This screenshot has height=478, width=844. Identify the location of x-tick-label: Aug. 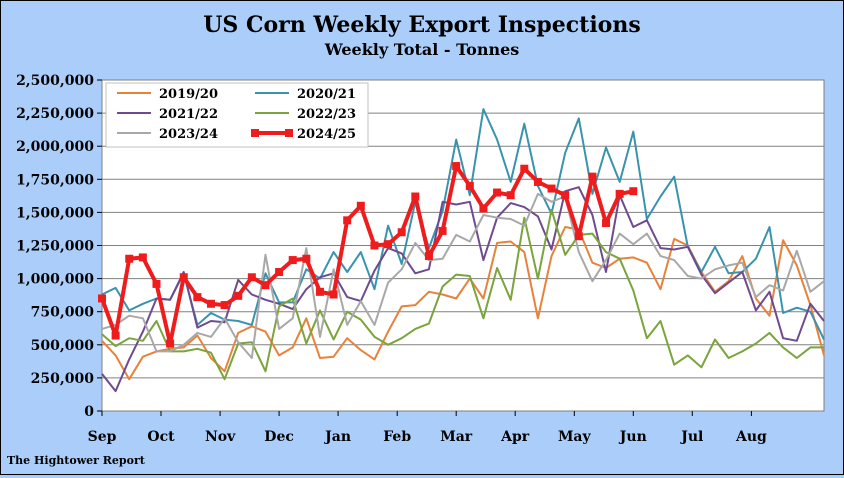
(751, 437).